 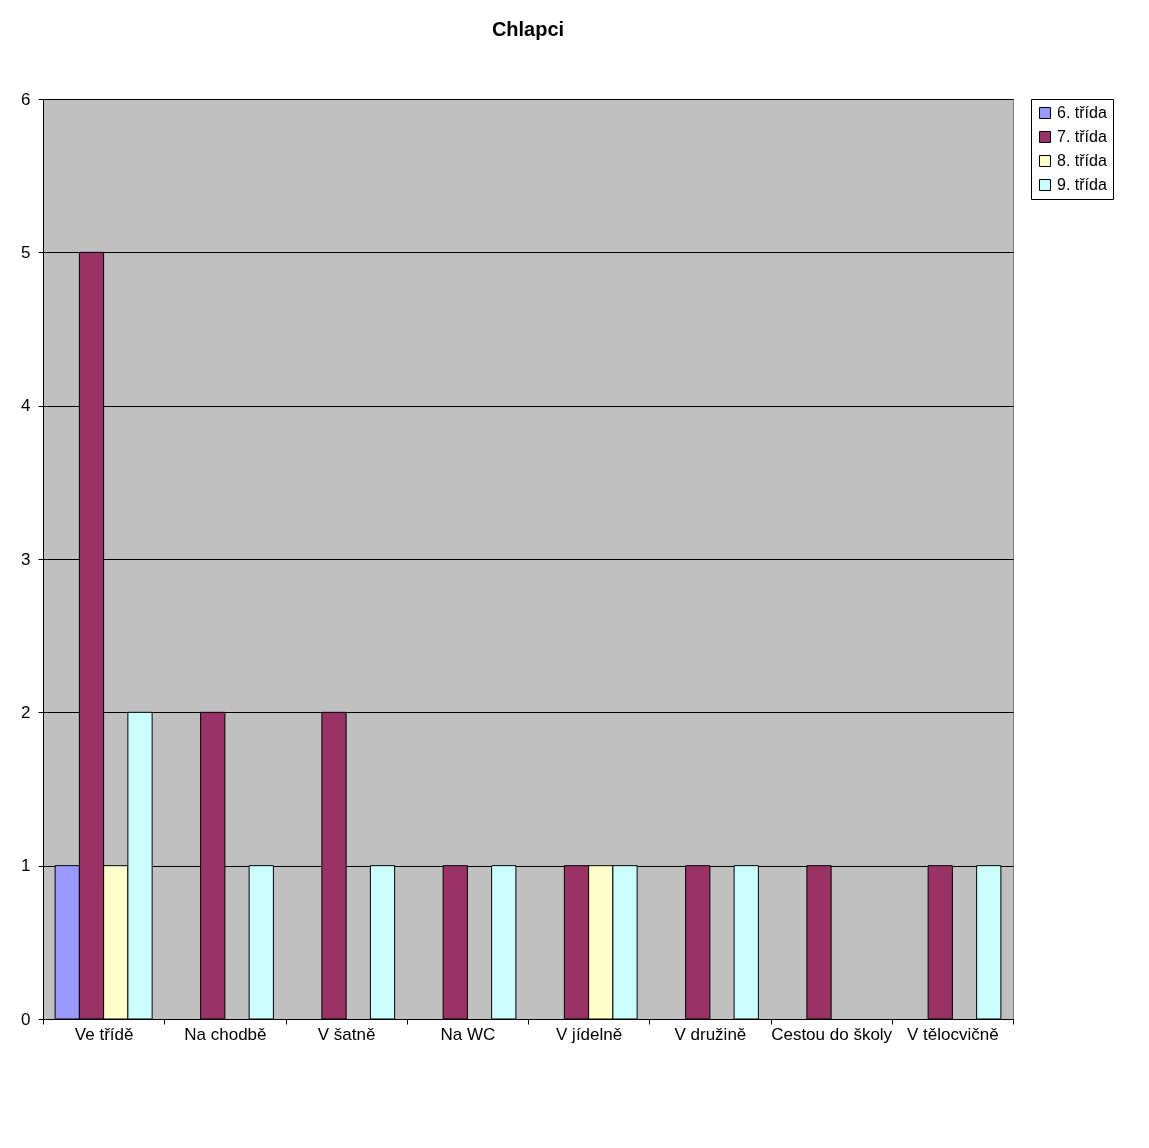 I want to click on legend-label: 9. třída, so click(x=1082, y=184).